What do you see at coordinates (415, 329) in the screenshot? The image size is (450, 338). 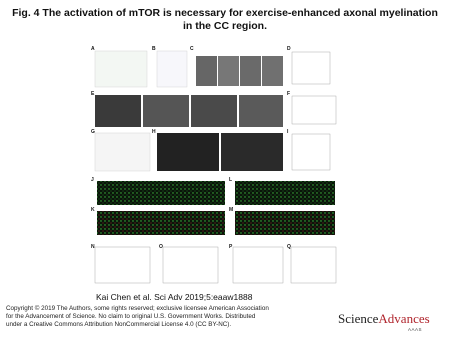 I see `logo-sub: AAAS` at bounding box center [415, 329].